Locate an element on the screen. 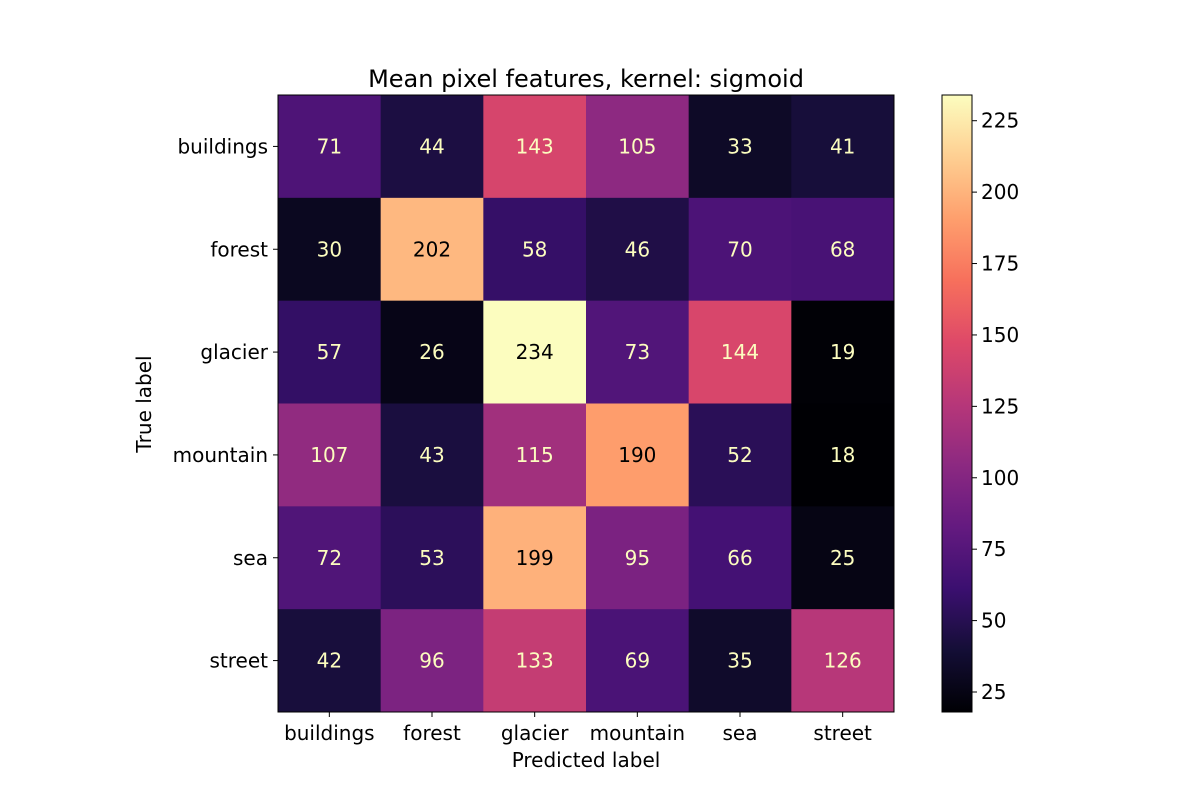  cell-value-label: 95 is located at coordinates (637, 558).